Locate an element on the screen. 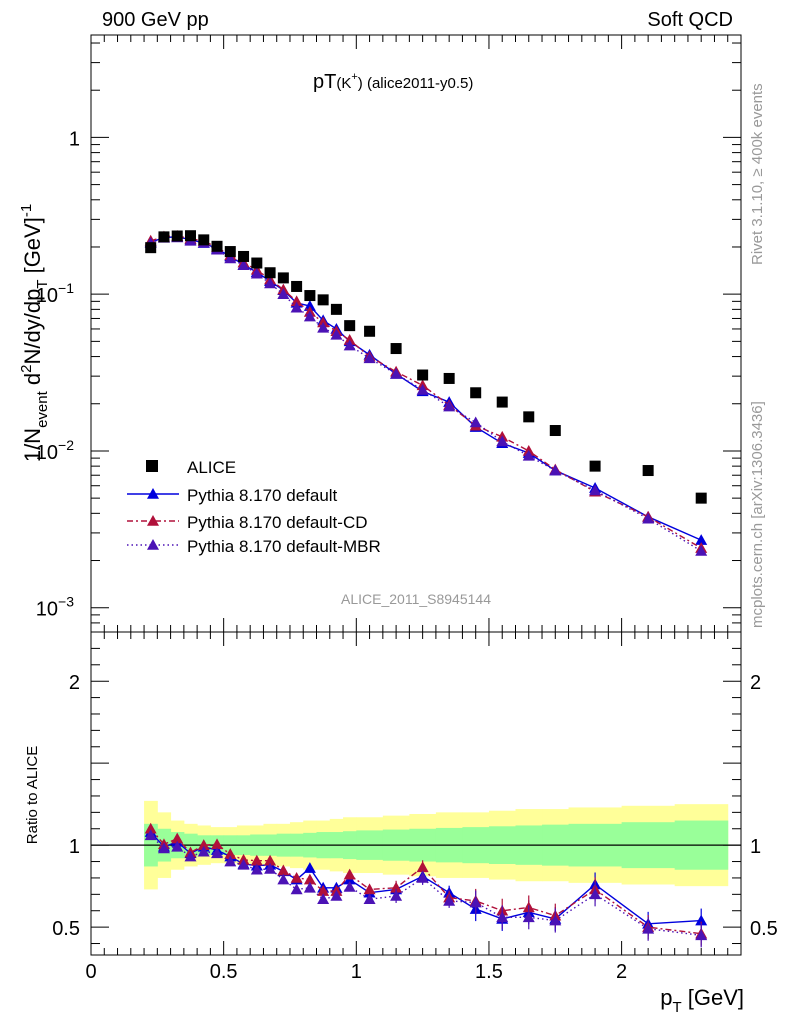 The height and width of the screenshot is (1024, 786). point-cd is located at coordinates (349, 339).